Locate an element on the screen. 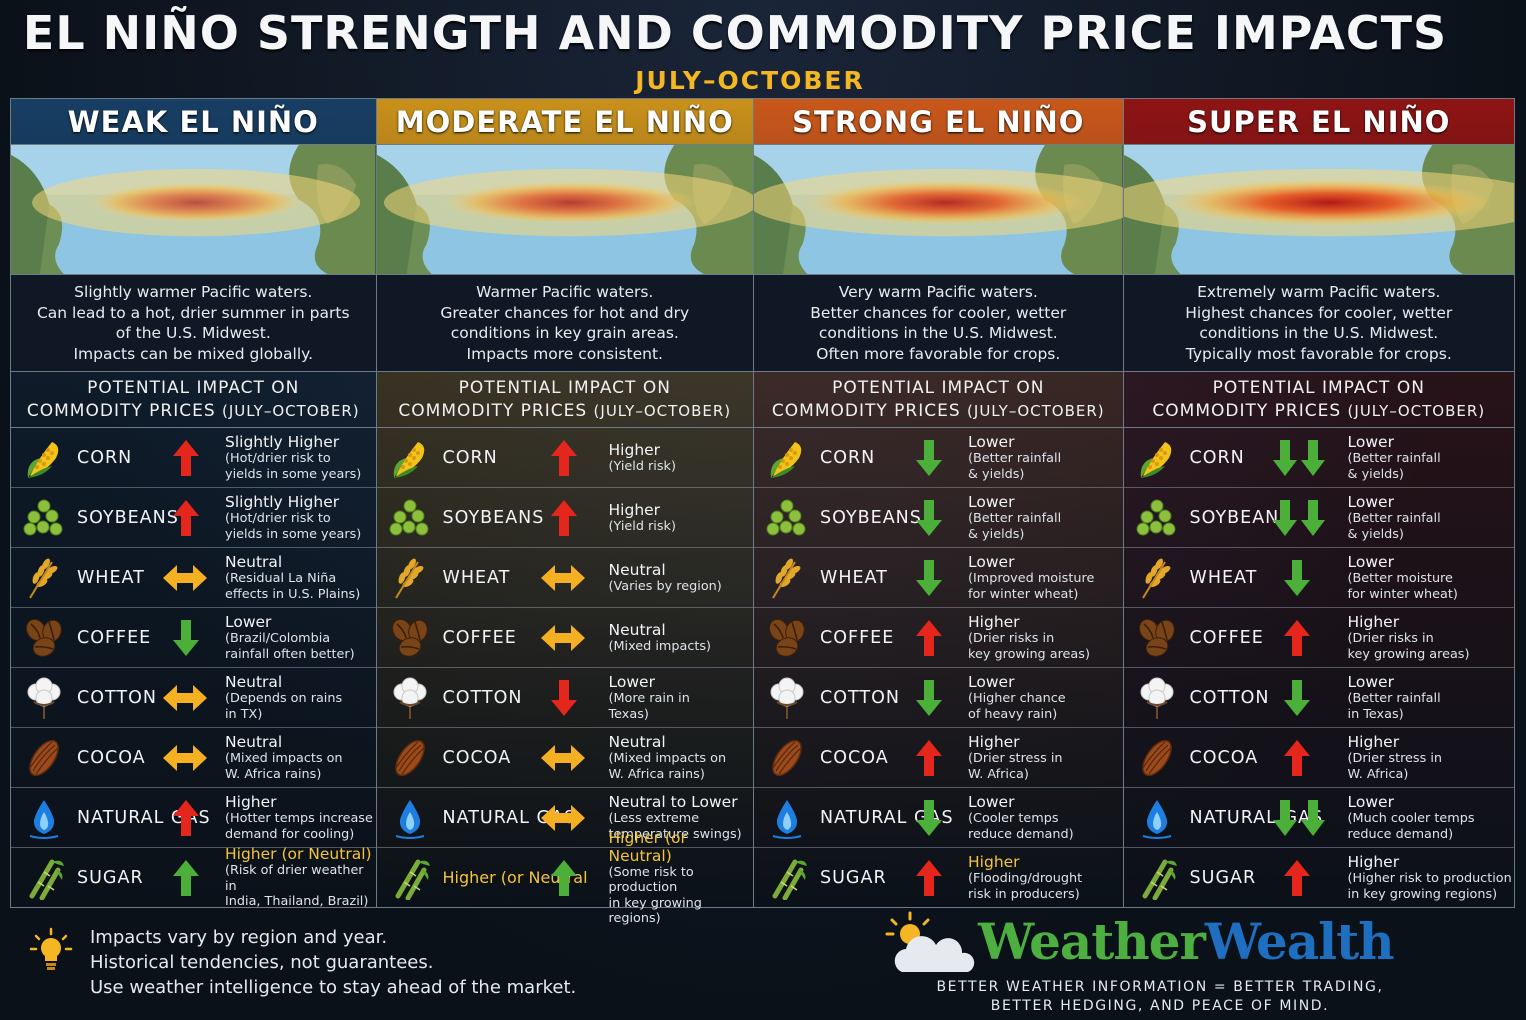 This screenshot has width=1526, height=1020. impact-note: Neutral (Depends on rains in TX) is located at coordinates (283, 697).